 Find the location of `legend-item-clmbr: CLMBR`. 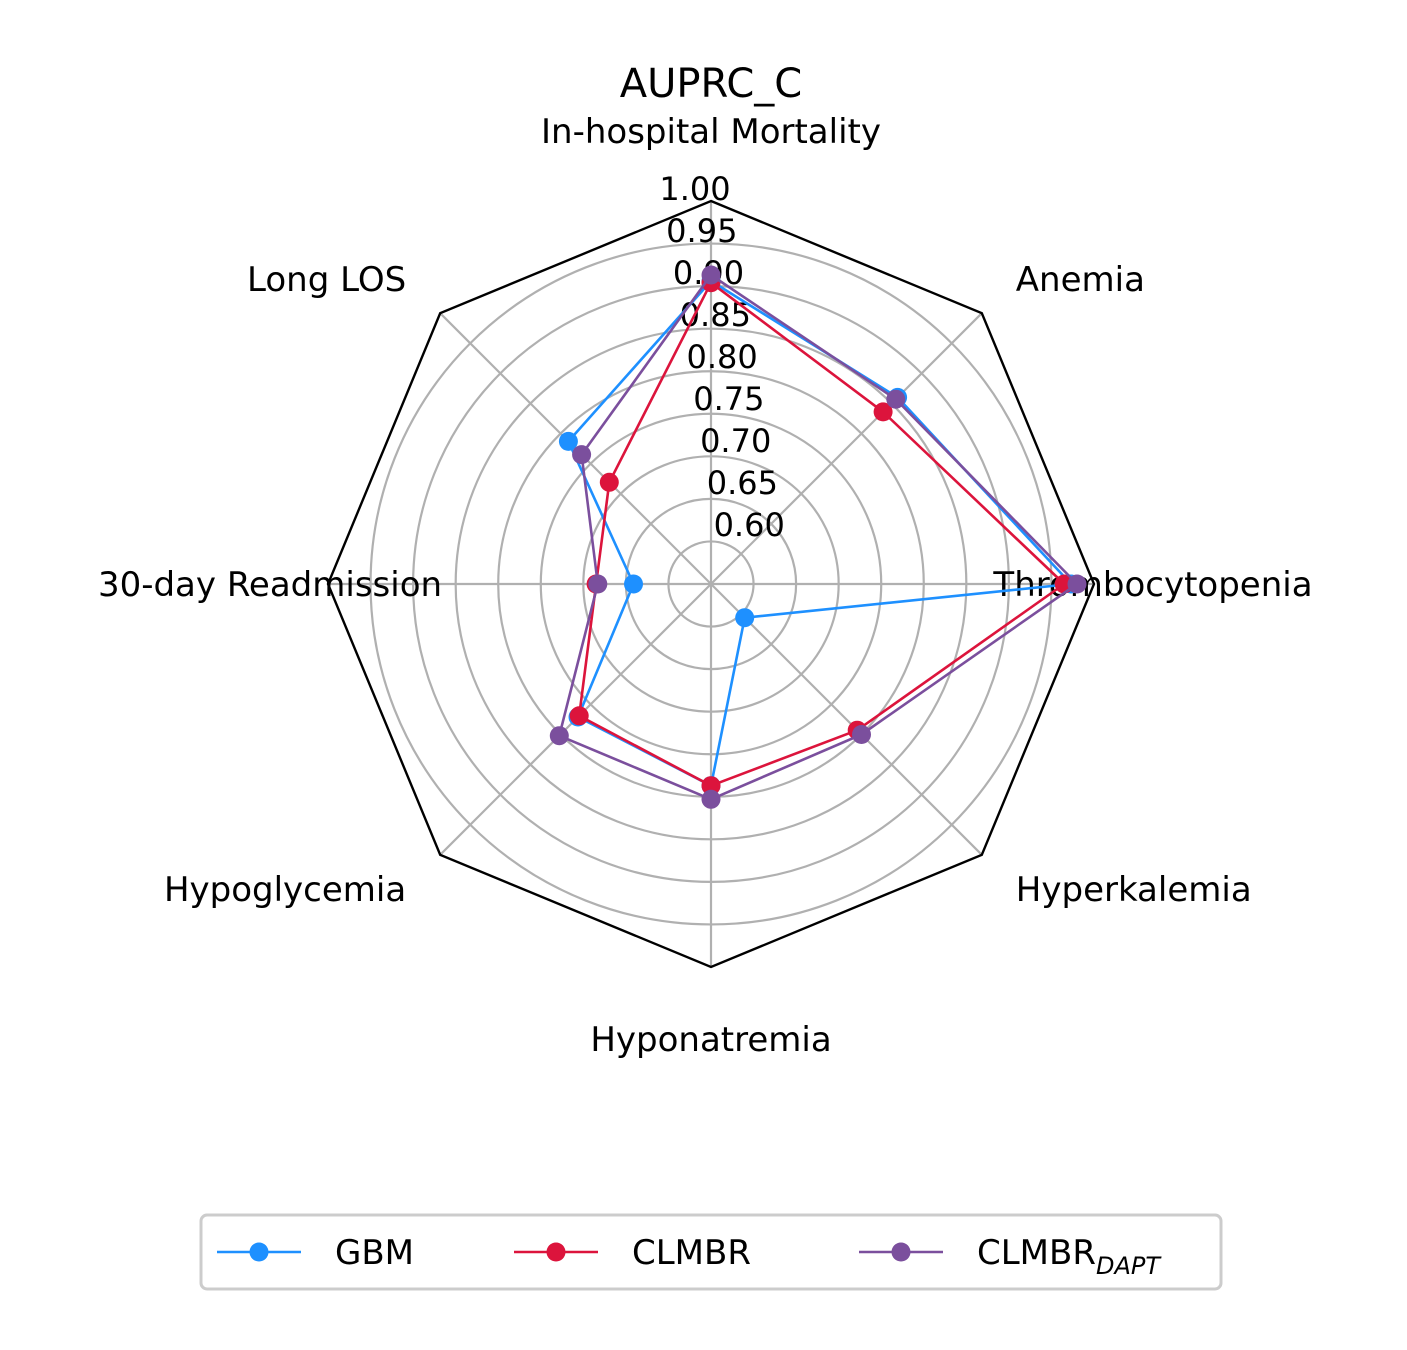

legend-item-clmbr: CLMBR is located at coordinates (632, 1253).